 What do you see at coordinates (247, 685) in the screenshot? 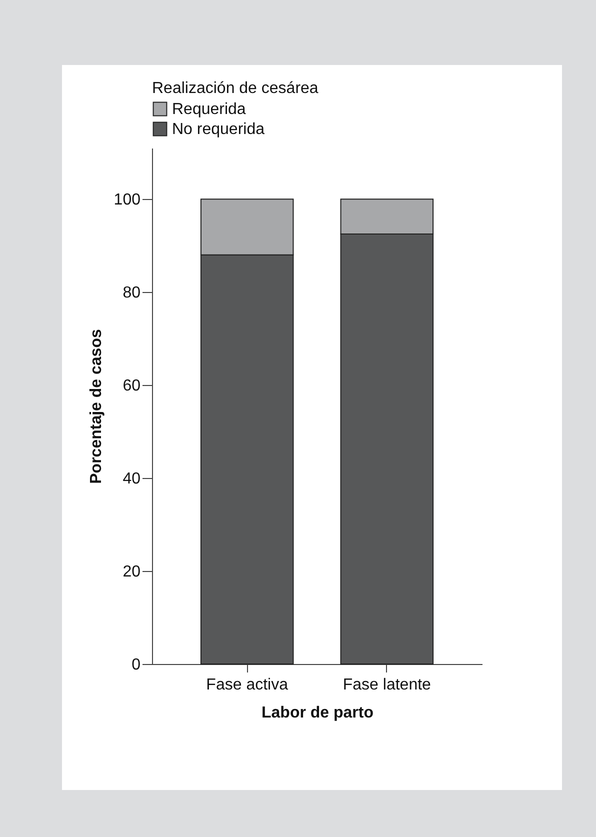
I see `x-tick-label: Fase activa` at bounding box center [247, 685].